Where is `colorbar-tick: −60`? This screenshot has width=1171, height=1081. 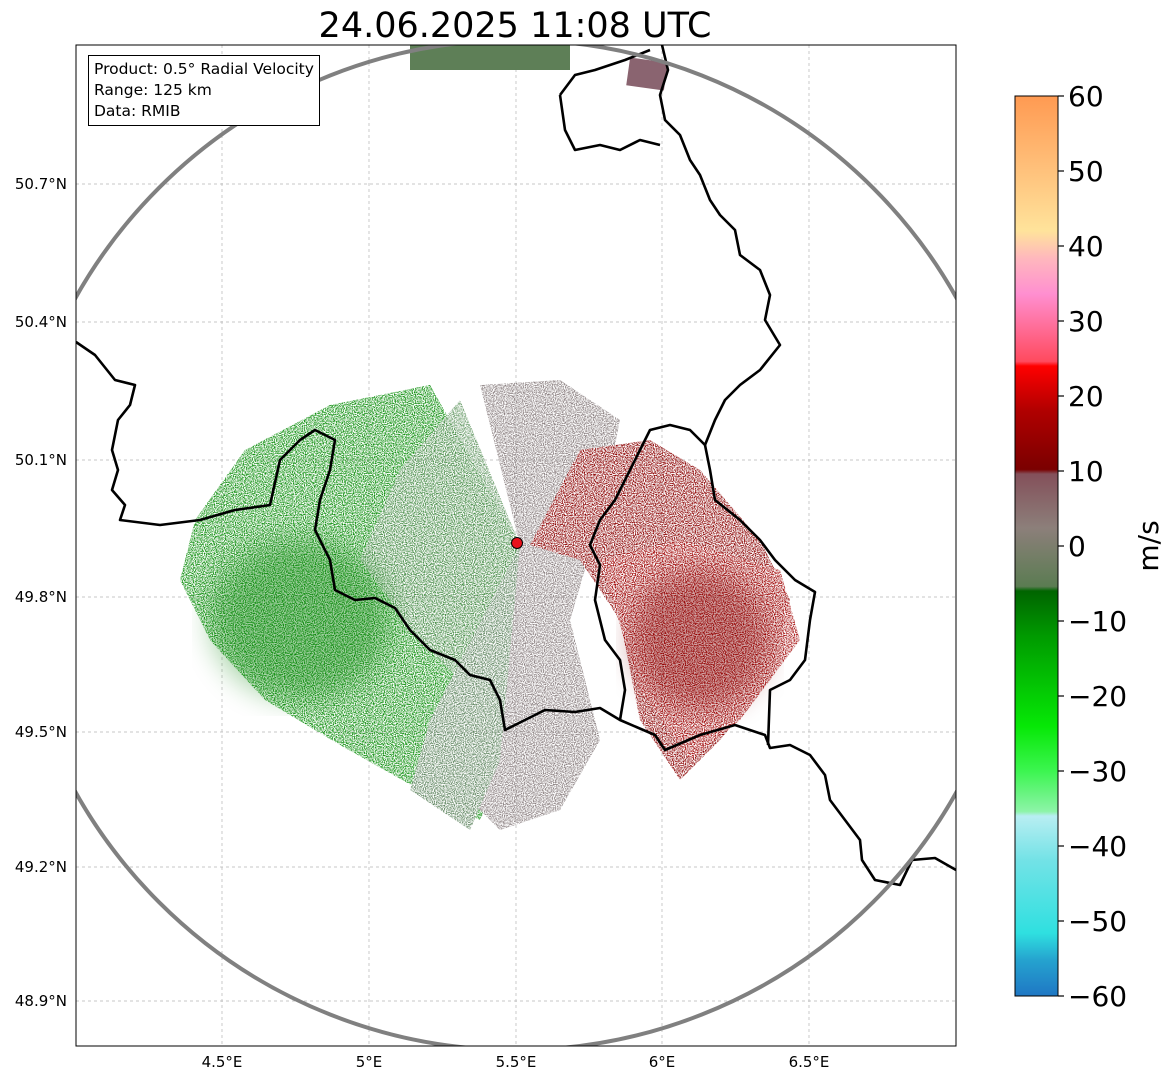
colorbar-tick: −60 is located at coordinates (1097, 996).